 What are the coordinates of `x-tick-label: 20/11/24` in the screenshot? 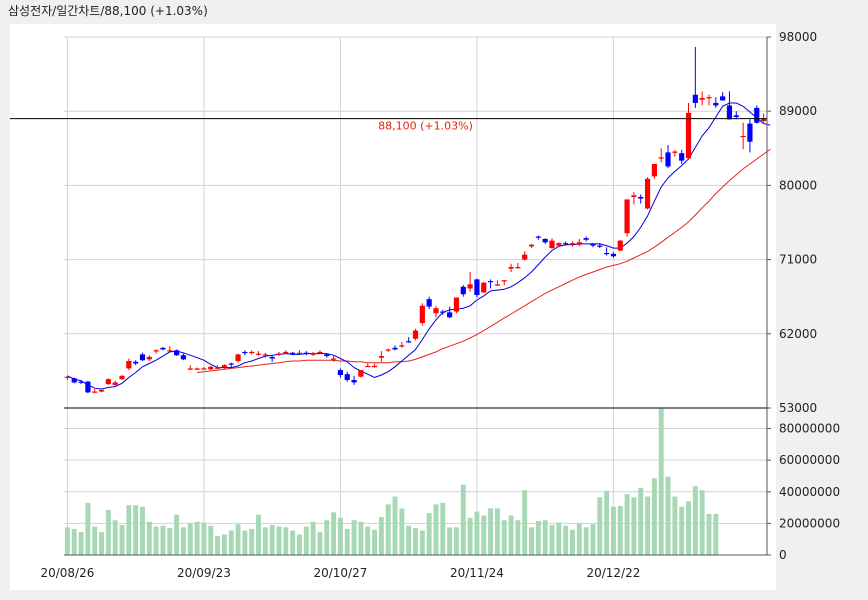 It's located at (477, 573).